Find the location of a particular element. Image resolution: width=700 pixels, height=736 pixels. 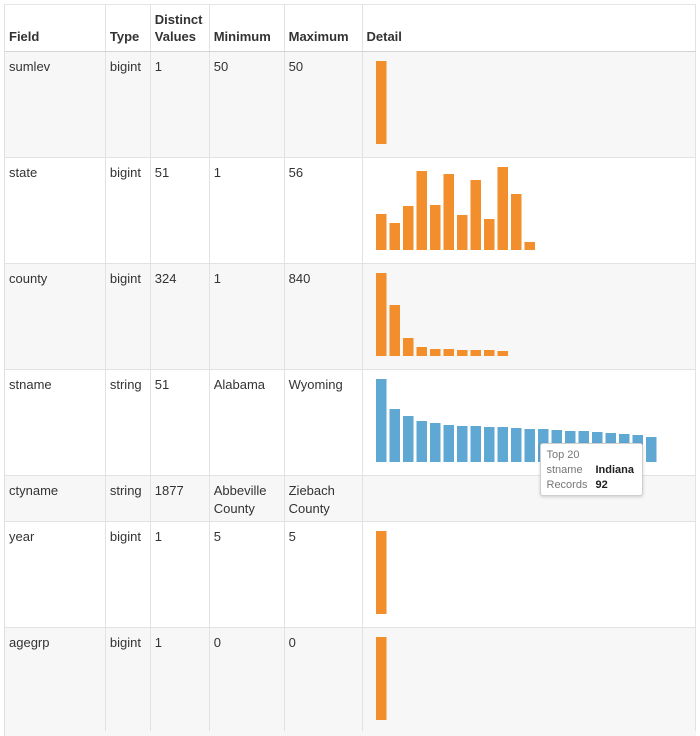

tooltip-value: Indiana is located at coordinates (615, 470).